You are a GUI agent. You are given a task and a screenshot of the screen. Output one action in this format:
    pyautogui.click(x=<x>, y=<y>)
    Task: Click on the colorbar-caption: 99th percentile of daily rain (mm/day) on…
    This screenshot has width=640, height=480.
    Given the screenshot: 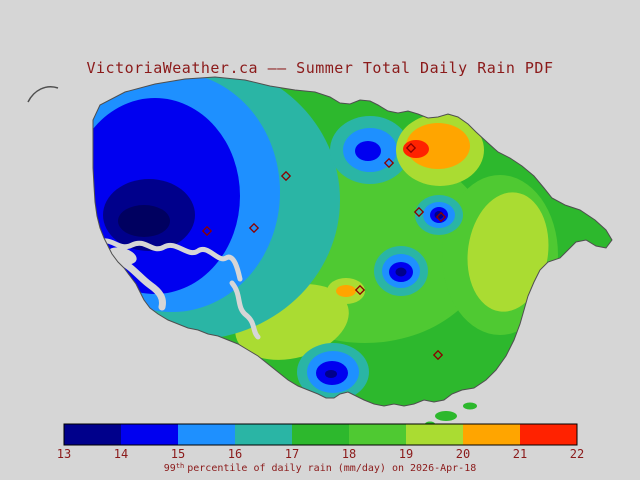 What is the action you would take?
    pyautogui.click(x=320, y=468)
    